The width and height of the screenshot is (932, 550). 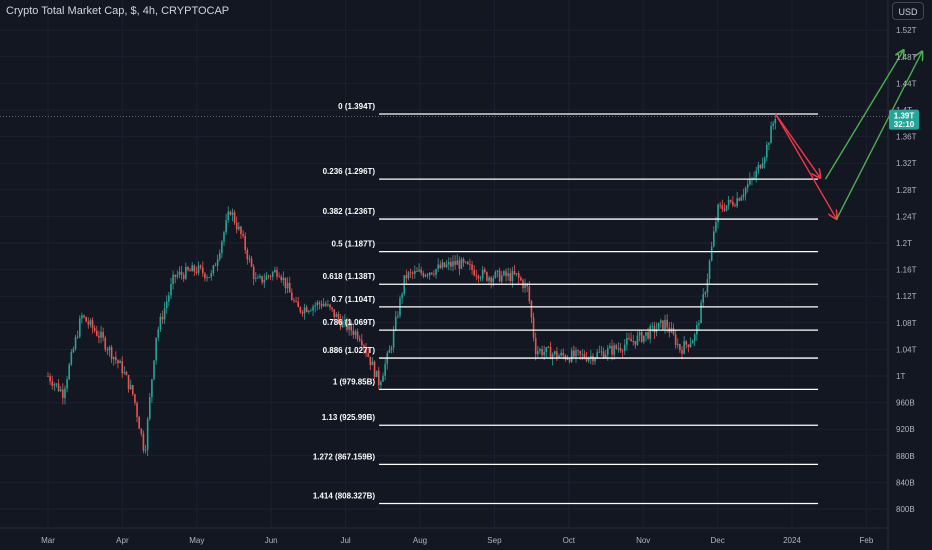 I want to click on x-tick-label: Oct, so click(x=569, y=540).